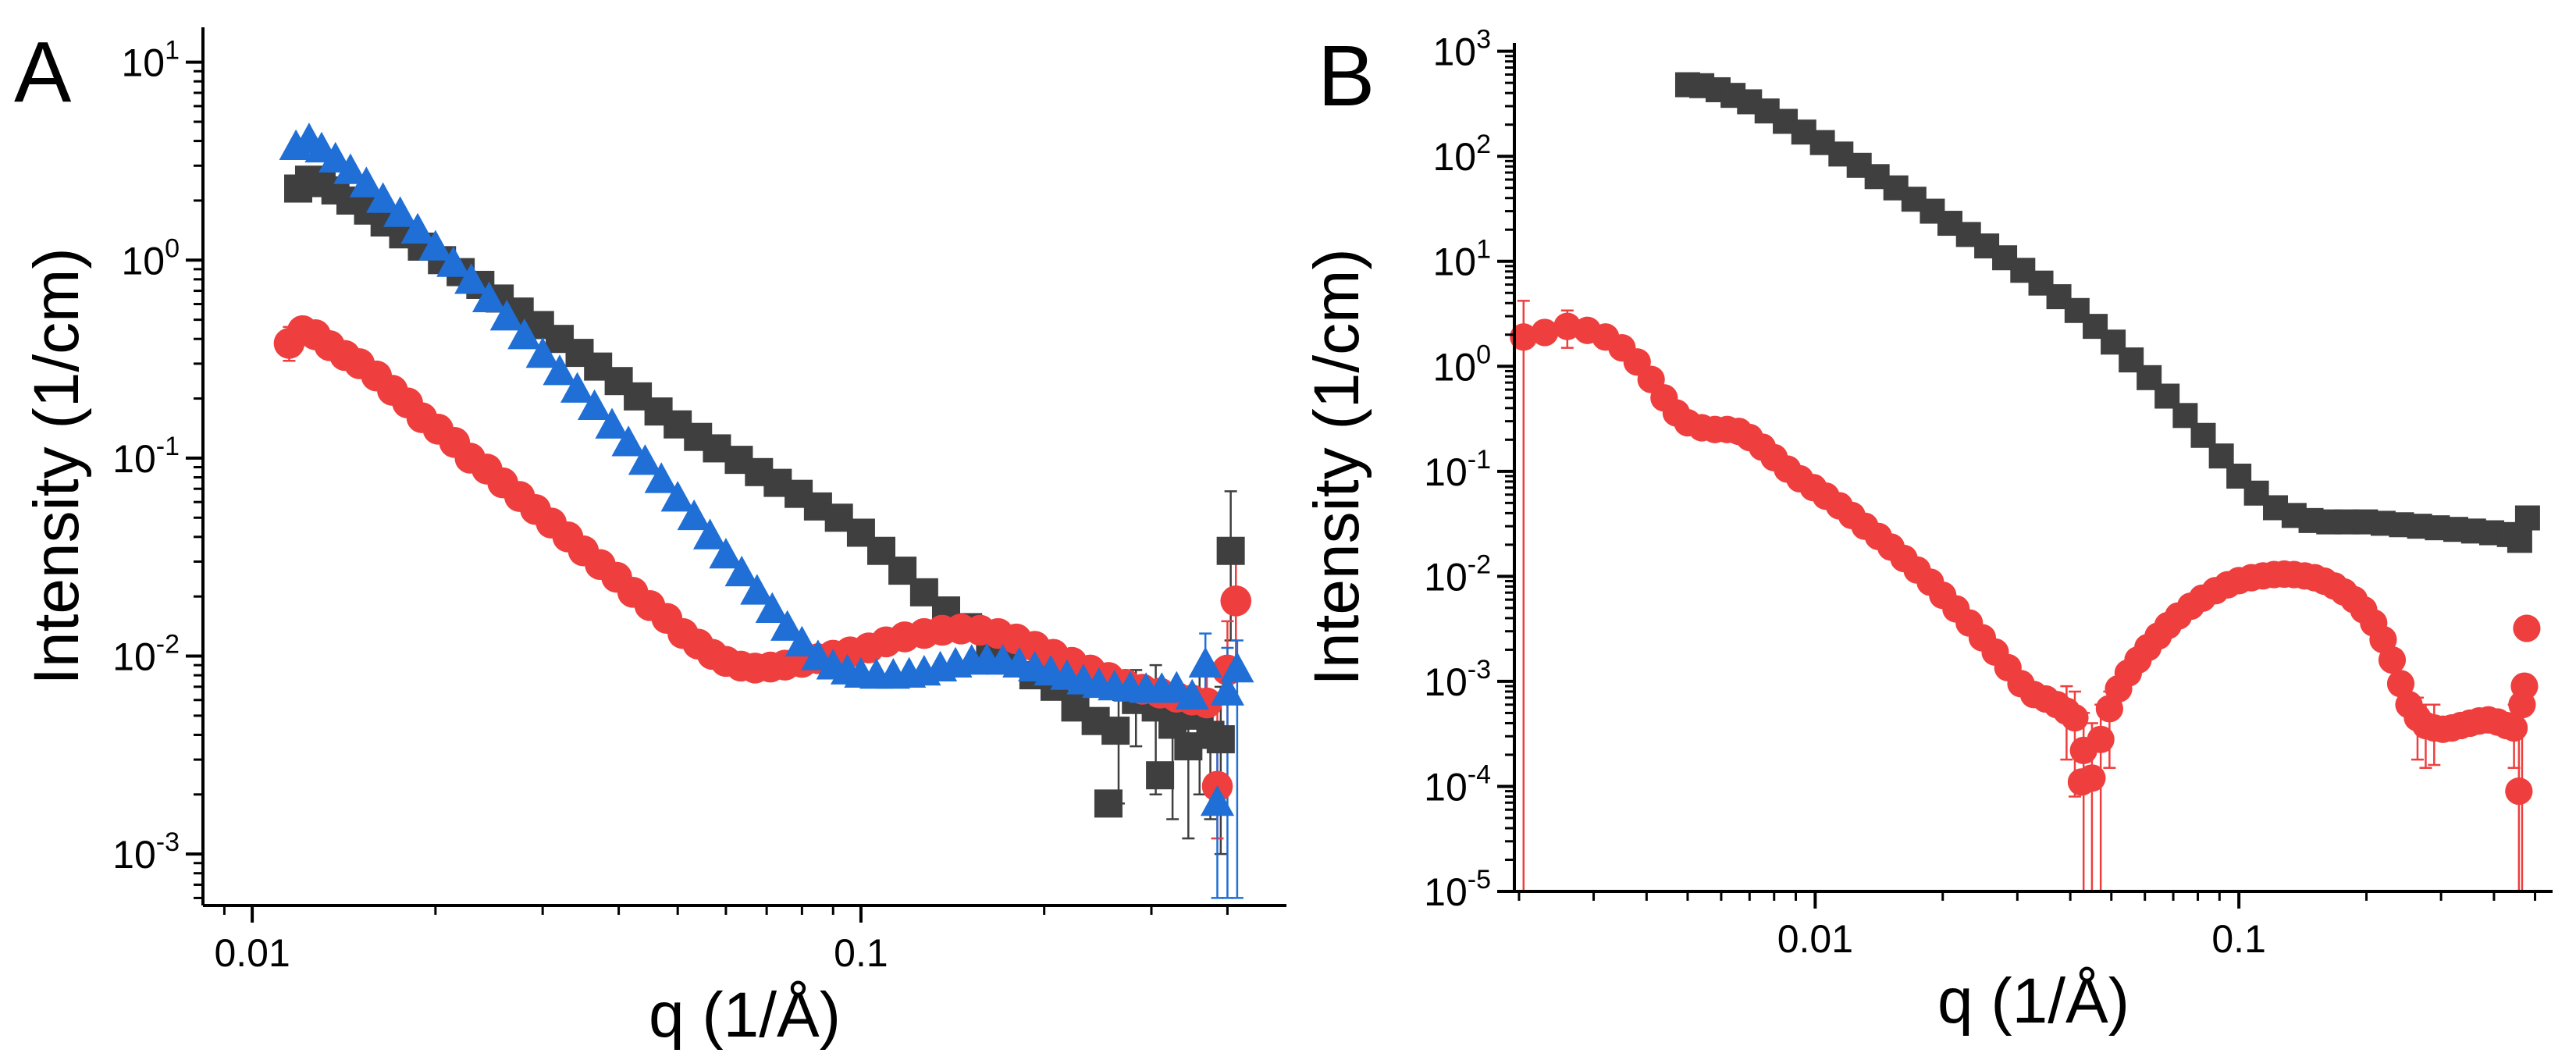 The image size is (2576, 1060). I want to click on x-axis-title-a: q (1/Å), so click(745, 1015).